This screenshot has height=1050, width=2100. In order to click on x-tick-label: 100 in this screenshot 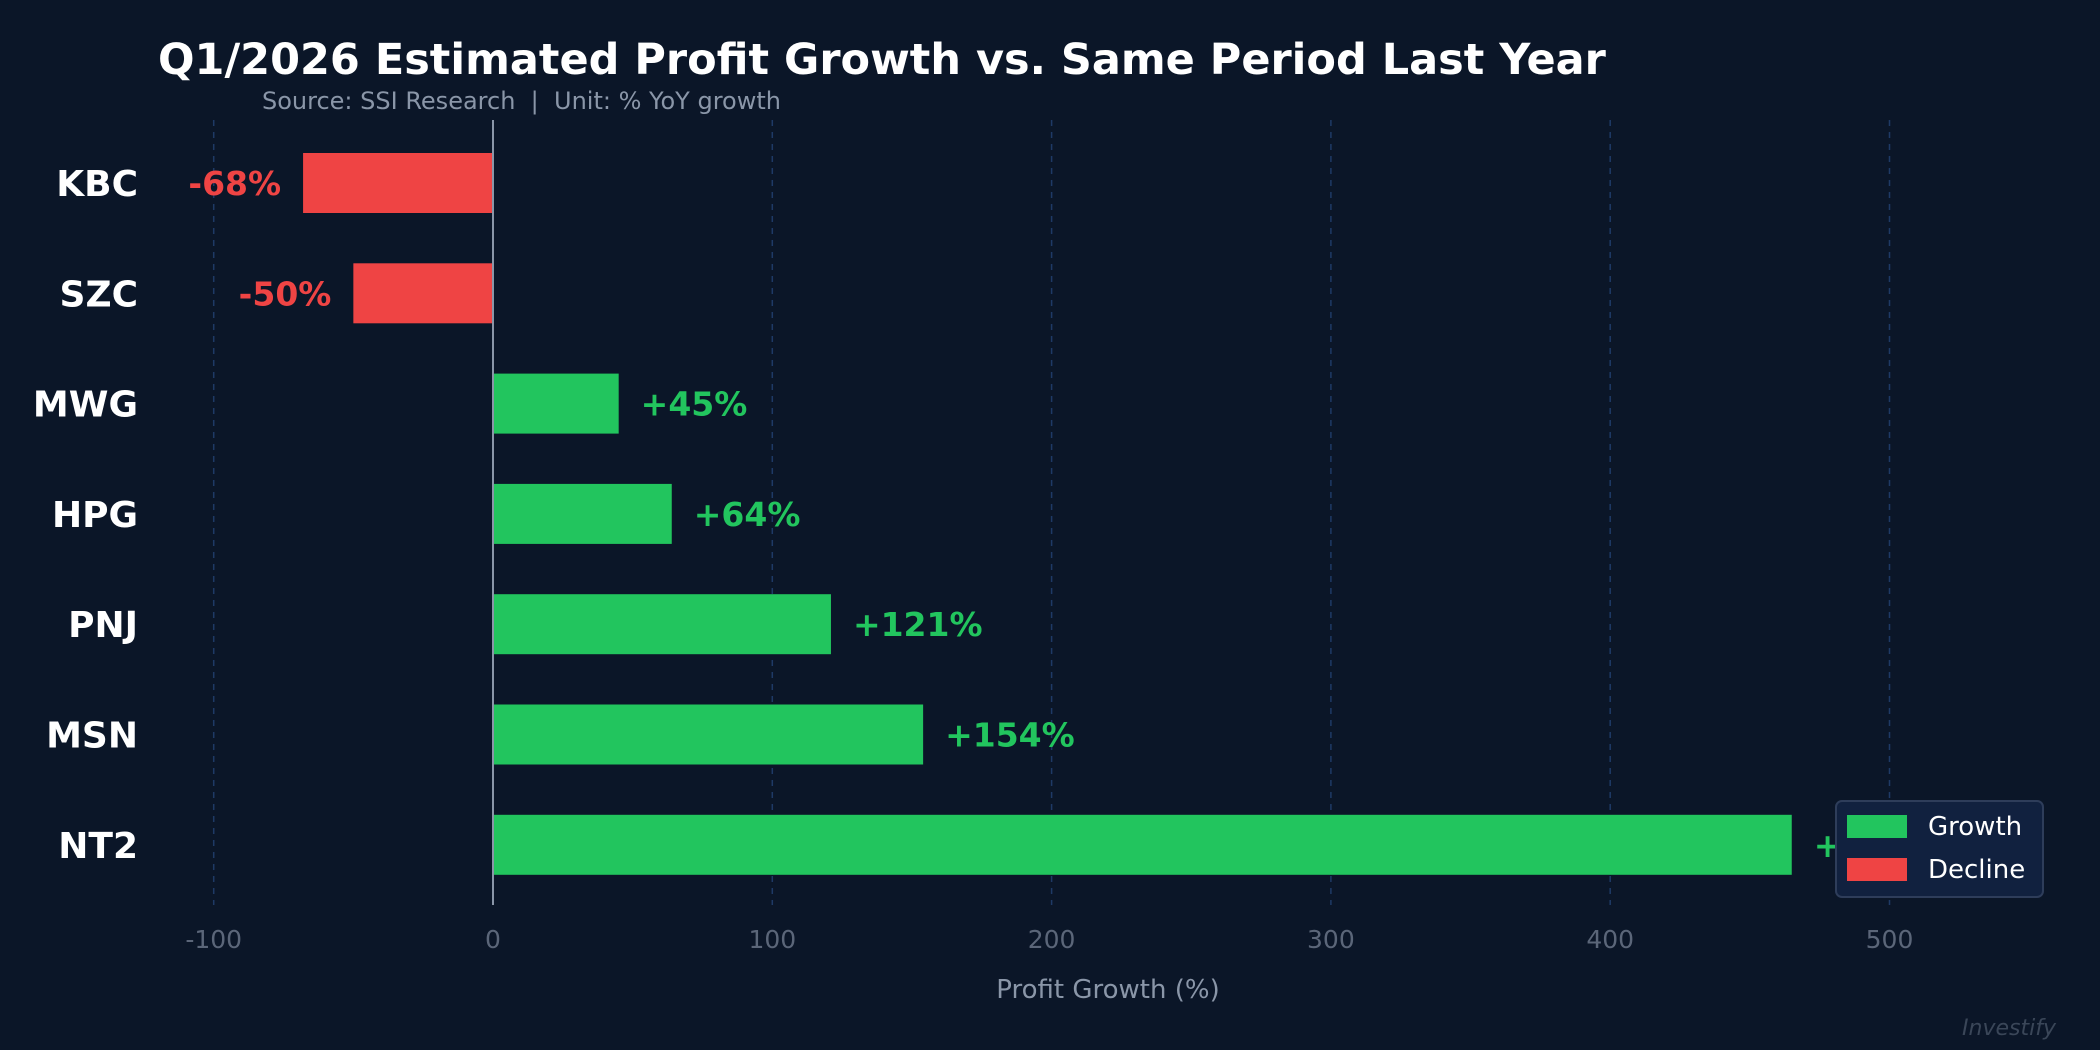, I will do `click(772, 939)`.